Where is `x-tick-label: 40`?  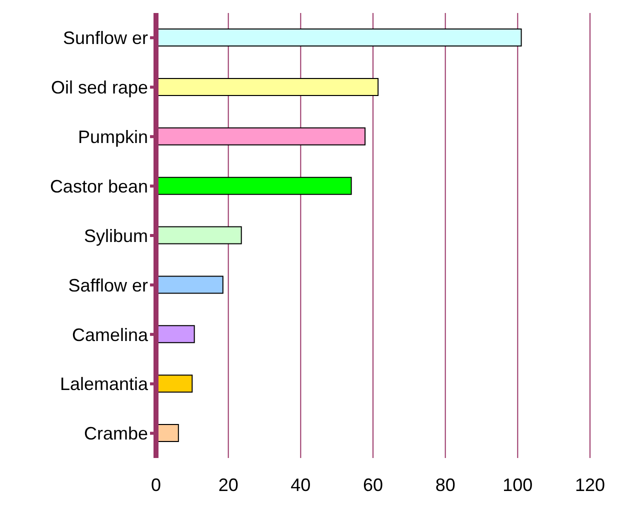
x-tick-label: 40 is located at coordinates (300, 484).